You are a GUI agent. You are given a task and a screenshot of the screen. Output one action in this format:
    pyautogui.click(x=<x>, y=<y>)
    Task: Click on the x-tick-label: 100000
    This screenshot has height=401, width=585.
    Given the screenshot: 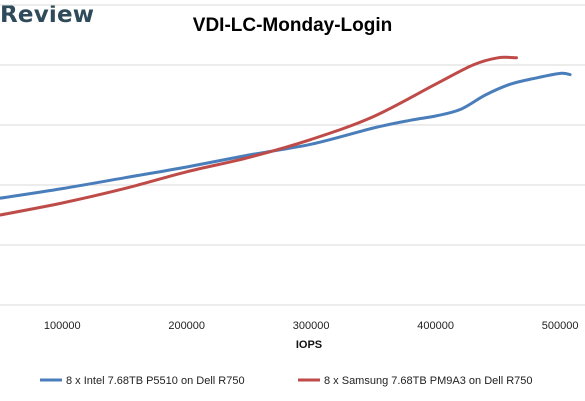 What is the action you would take?
    pyautogui.click(x=62, y=326)
    